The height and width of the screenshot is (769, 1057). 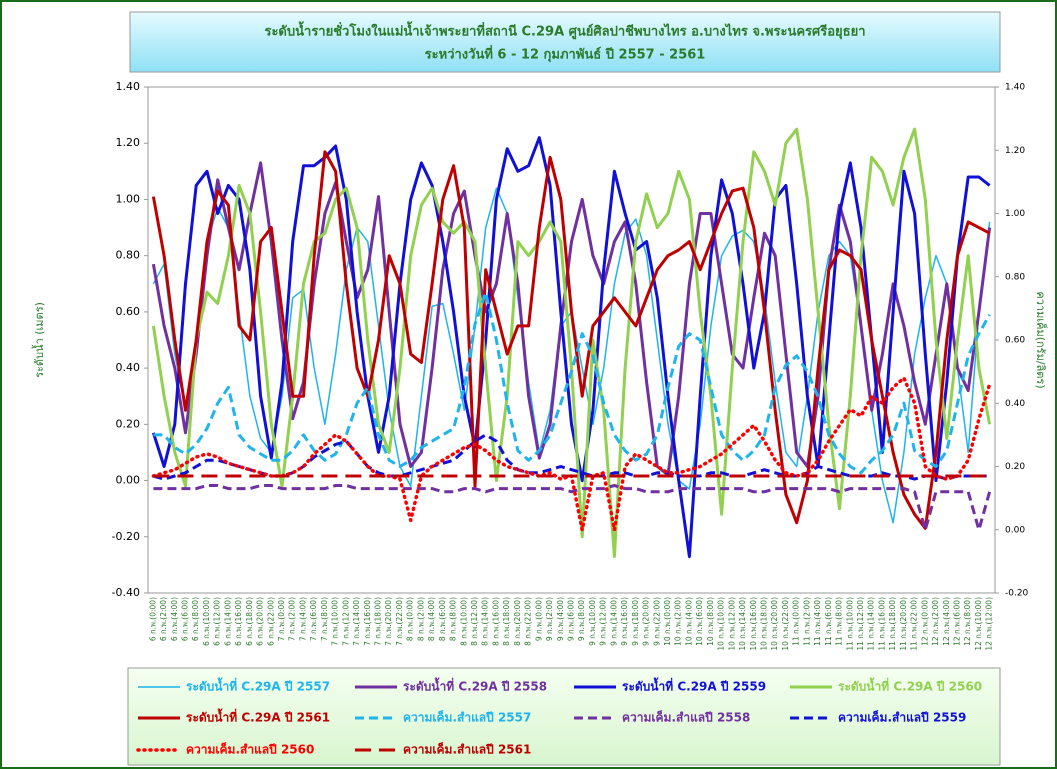 What do you see at coordinates (335, 621) in the screenshot?
I see `x-tick-label: 7 ก.พ.(10:00)` at bounding box center [335, 621].